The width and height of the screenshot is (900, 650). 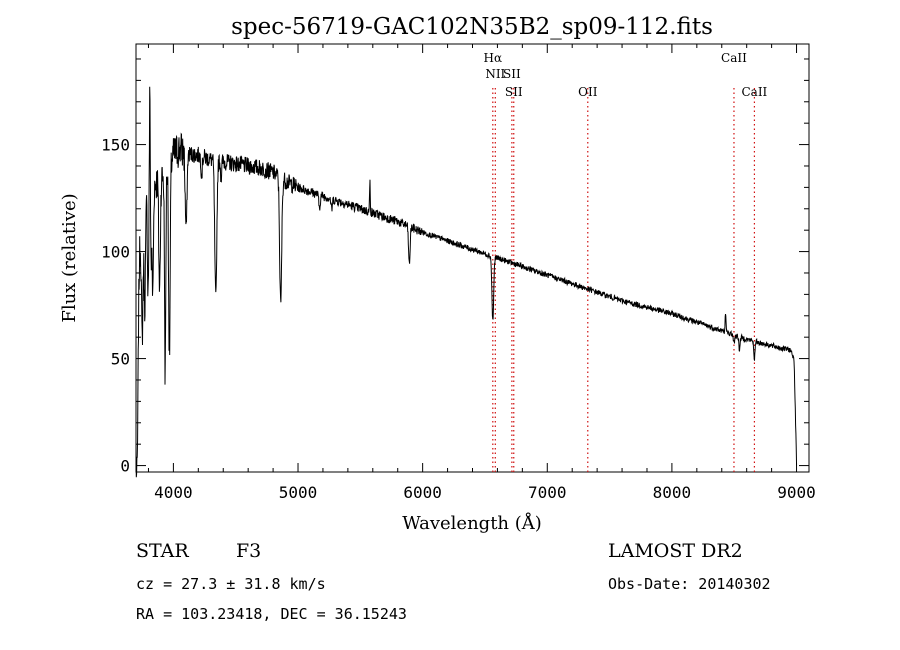 I want to click on x-tick-label: 4000, so click(x=173, y=492).